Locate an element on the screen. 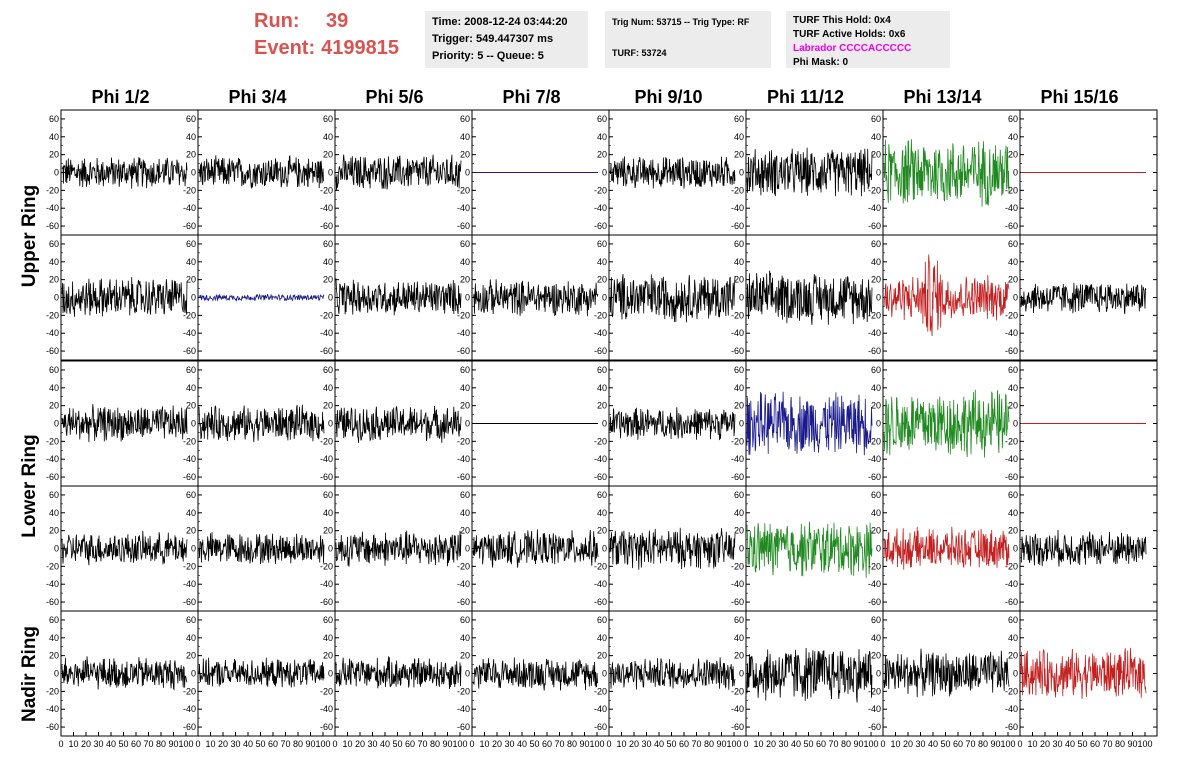 The image size is (1196, 772). column-title-phi-11-12: Phi 11/12 is located at coordinates (805, 97).